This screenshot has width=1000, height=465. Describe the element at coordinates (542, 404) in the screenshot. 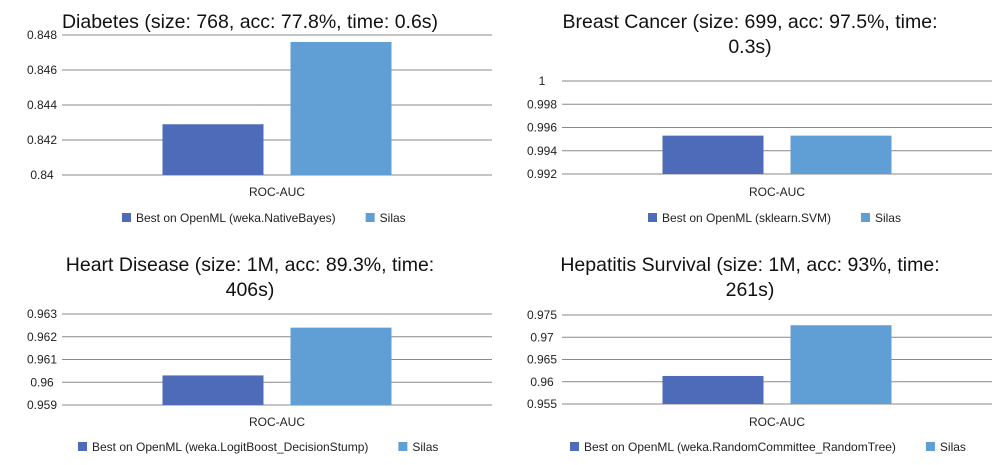

I see `y-tick-label: 0.955` at that location.